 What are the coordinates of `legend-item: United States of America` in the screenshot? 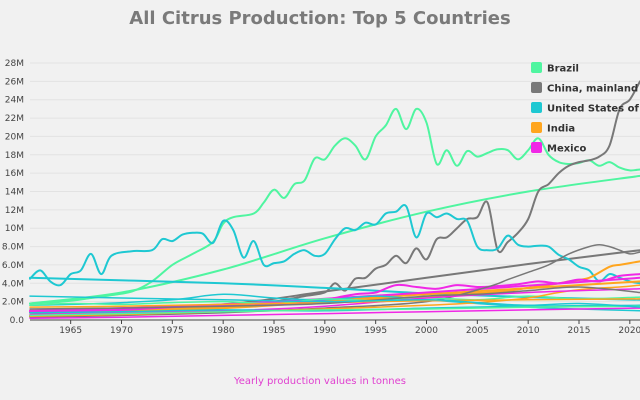 It's located at (585, 108).